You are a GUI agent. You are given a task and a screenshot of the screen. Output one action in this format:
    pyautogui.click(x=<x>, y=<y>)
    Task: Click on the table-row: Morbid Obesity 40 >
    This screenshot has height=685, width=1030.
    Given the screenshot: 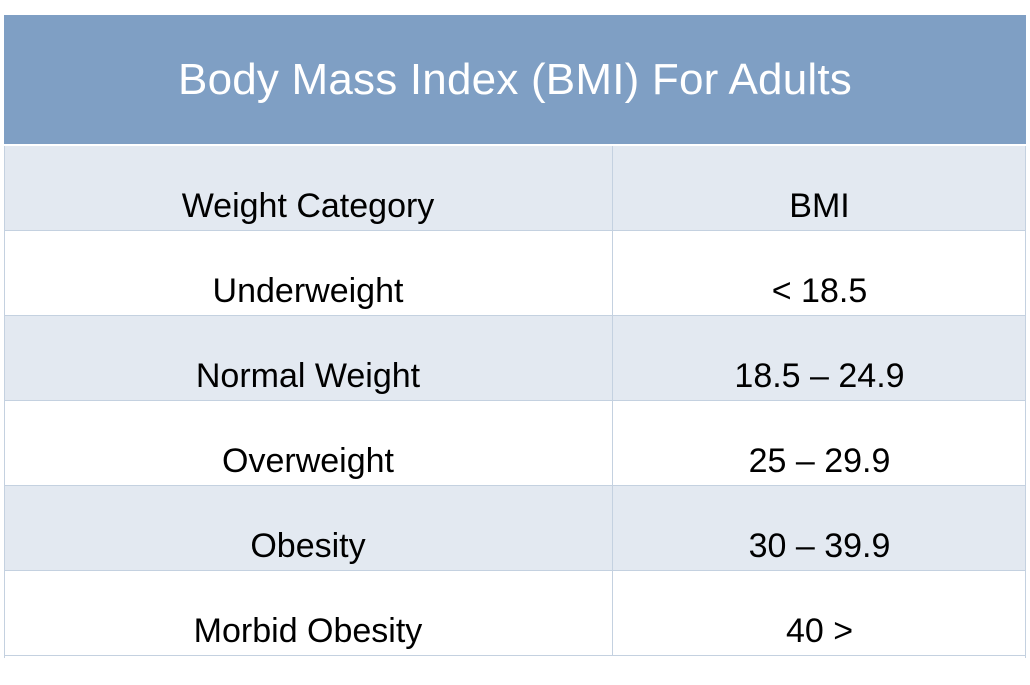 What is the action you would take?
    pyautogui.click(x=515, y=613)
    